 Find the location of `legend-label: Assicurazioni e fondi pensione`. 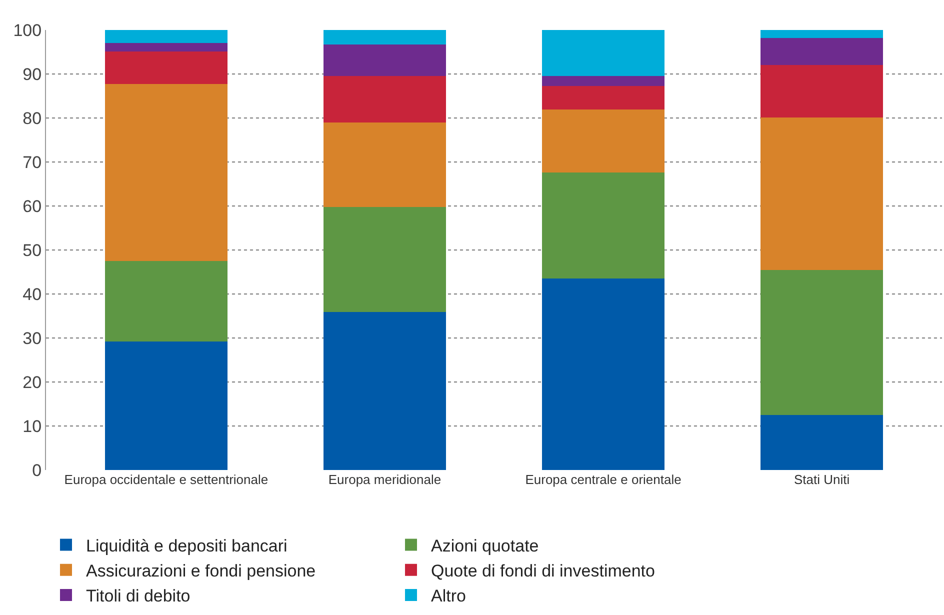

legend-label: Assicurazioni e fondi pensione is located at coordinates (201, 570).